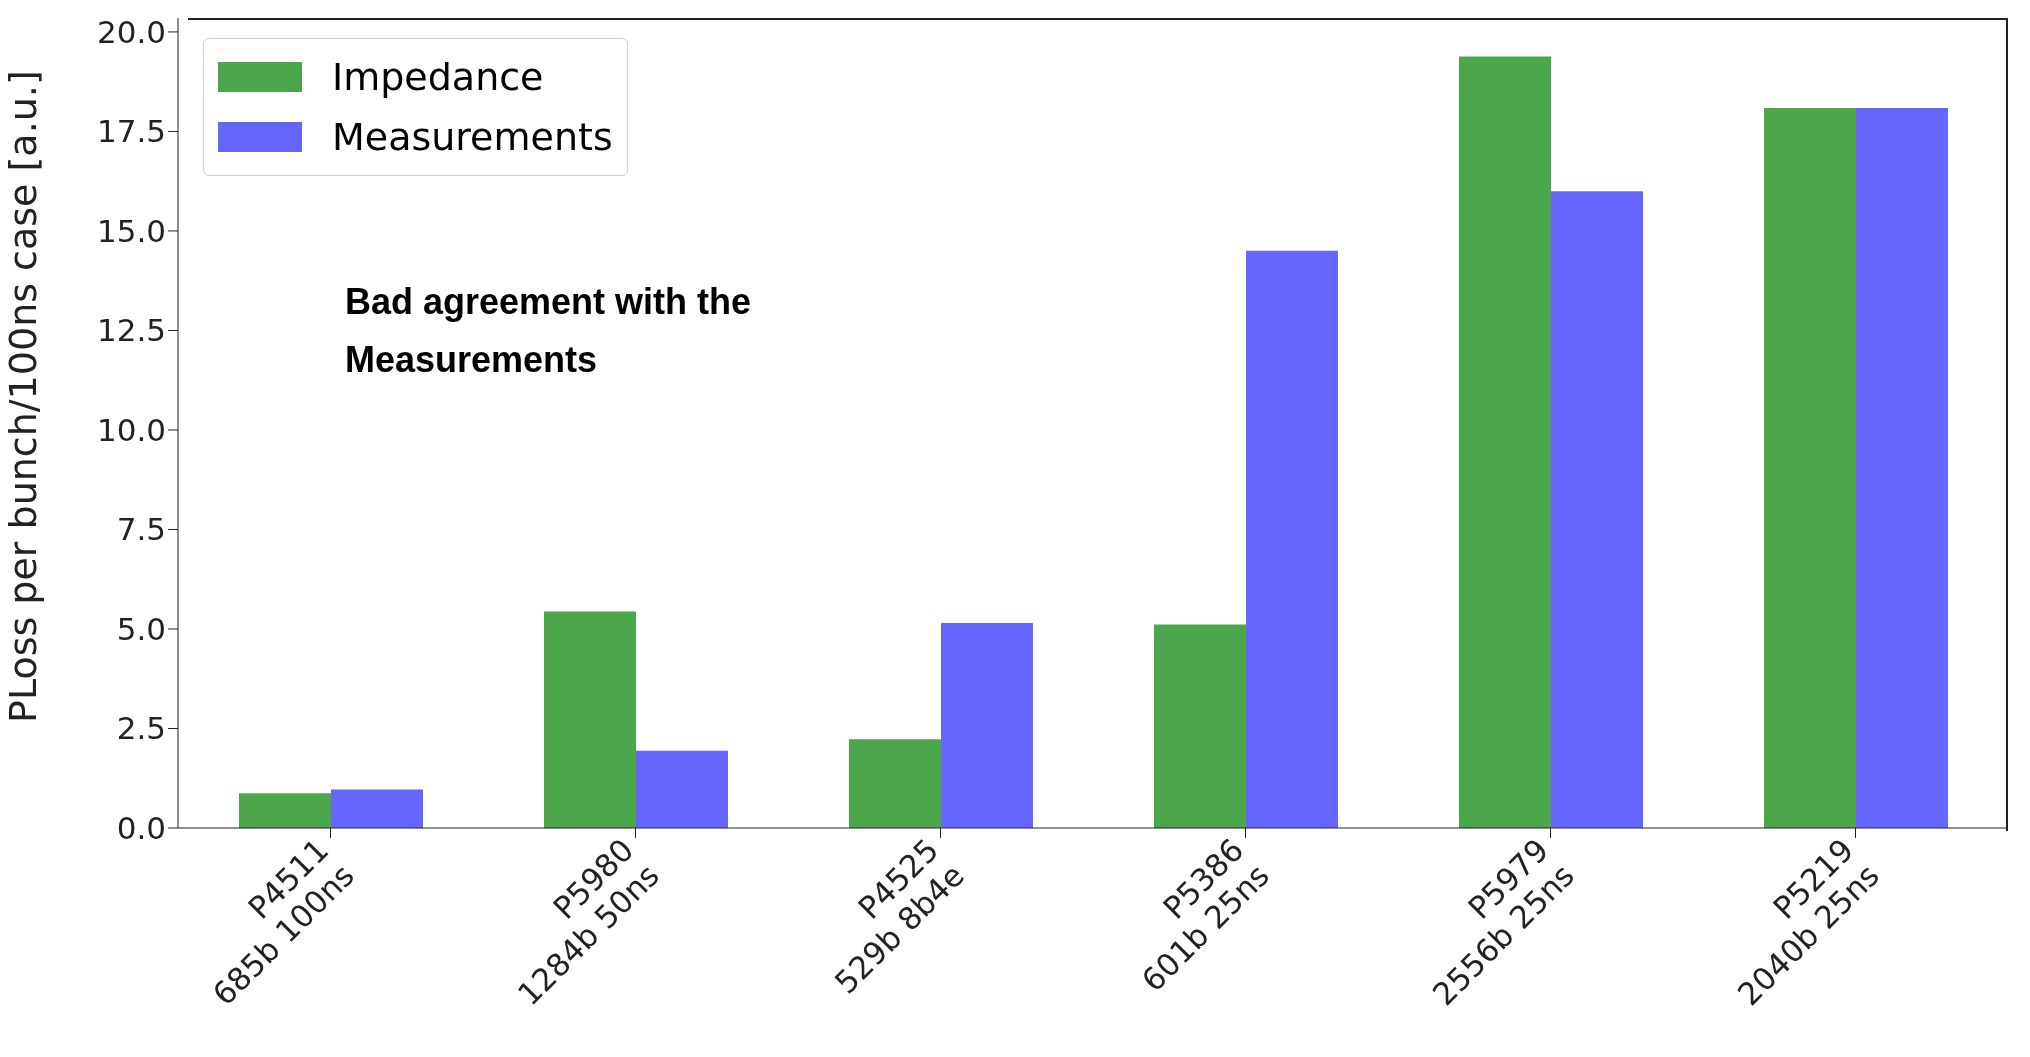  I want to click on y-tick-label: 5.0, so click(141, 628).